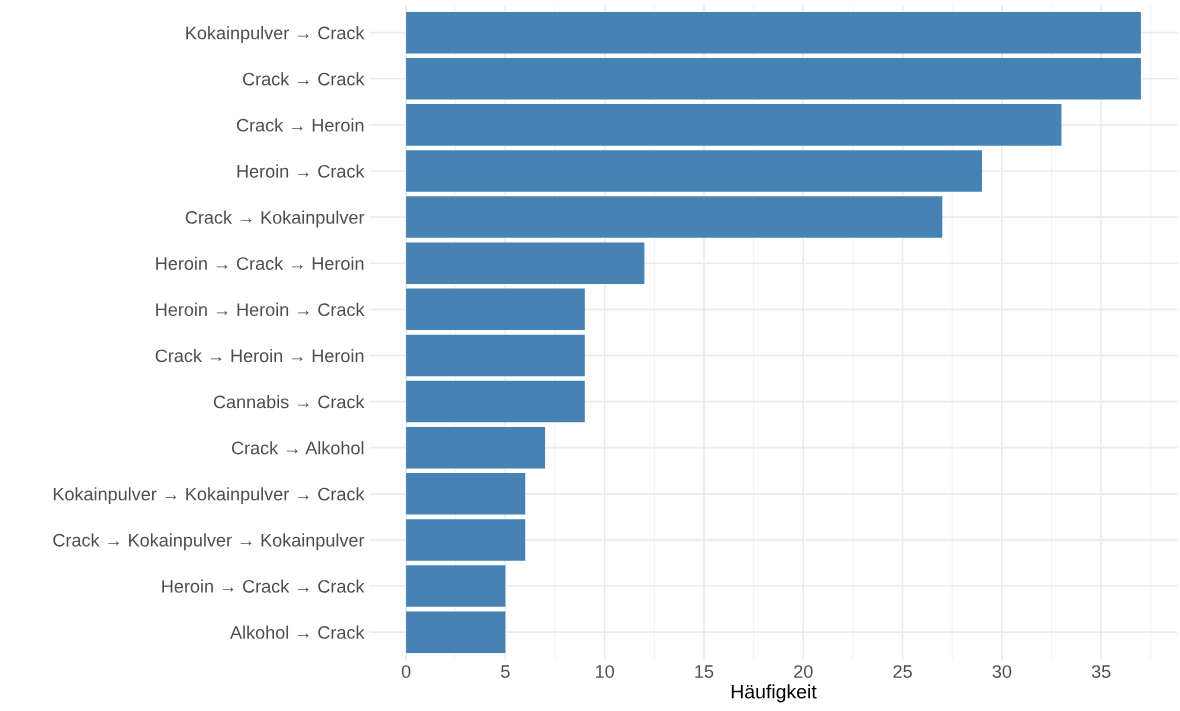 This screenshot has height=711, width=1180. Describe the element at coordinates (275, 34) in the screenshot. I see `y-tick-label: Kokainpulver → Crack` at that location.